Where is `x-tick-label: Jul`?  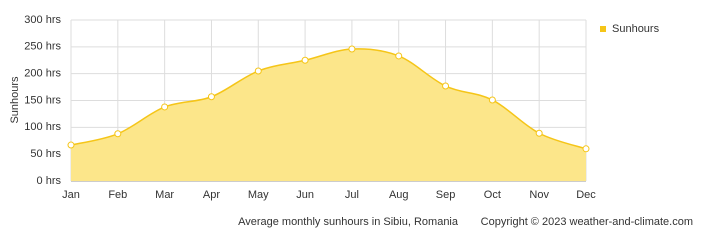
x-tick-label: Jul is located at coordinates (352, 195).